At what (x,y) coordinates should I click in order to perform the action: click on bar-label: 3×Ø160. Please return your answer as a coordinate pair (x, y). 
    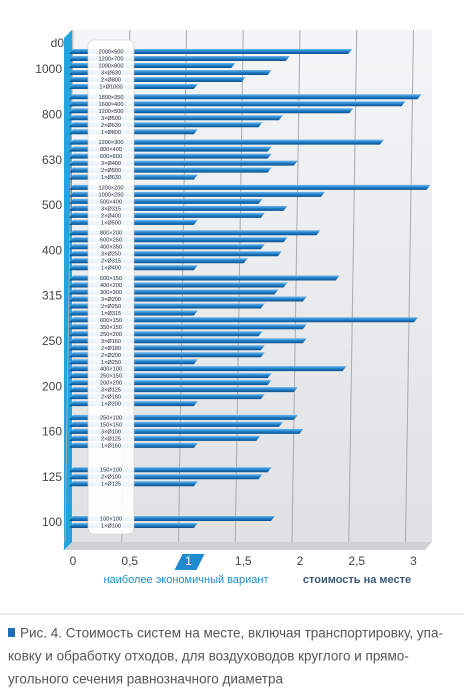
    Looking at the image, I should click on (111, 342).